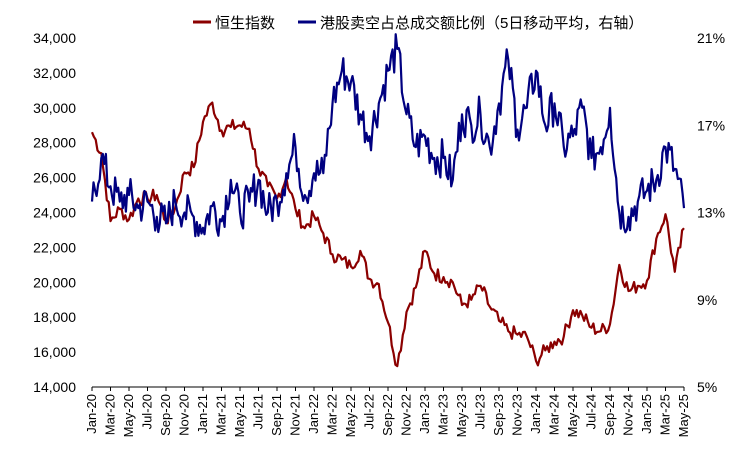 This screenshot has height=469, width=750. What do you see at coordinates (91, 414) in the screenshot?
I see `x-tick-label: Jan-20` at bounding box center [91, 414].